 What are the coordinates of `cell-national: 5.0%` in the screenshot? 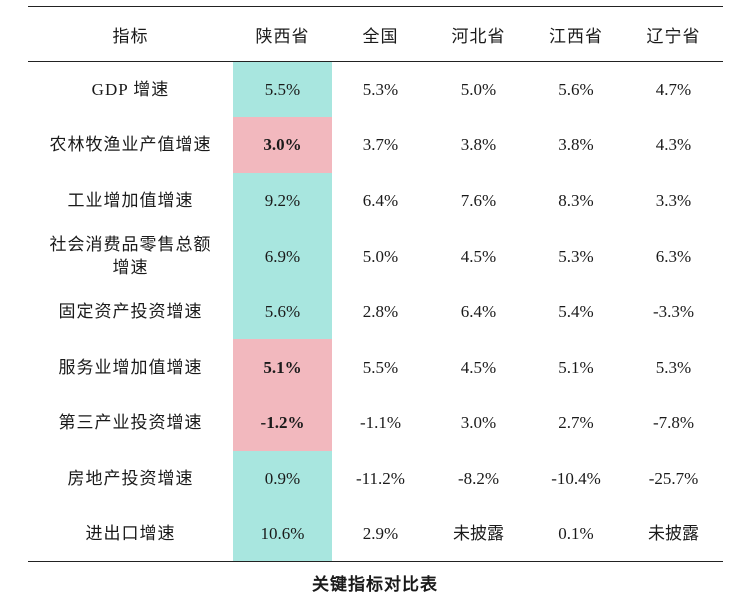 It's located at (380, 256).